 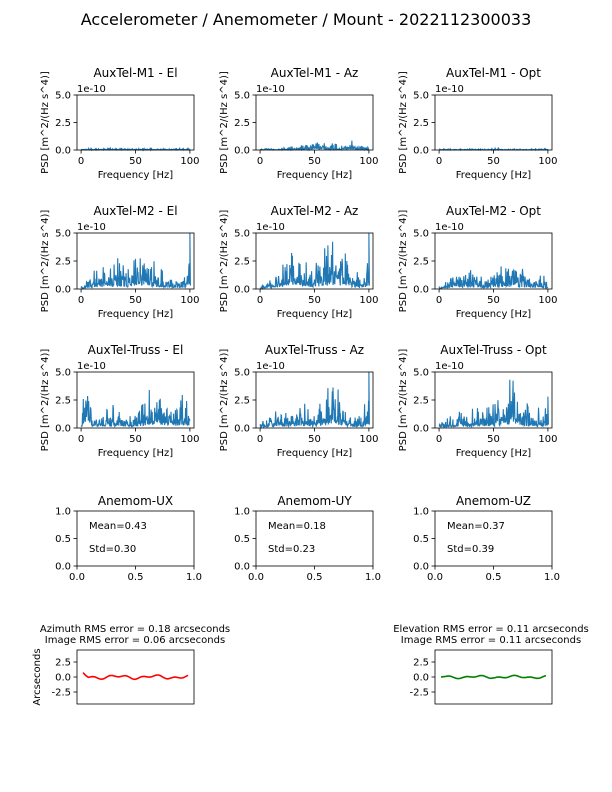 What do you see at coordinates (135, 439) in the screenshot?
I see `truss-el-xtick-label: 50` at bounding box center [135, 439].